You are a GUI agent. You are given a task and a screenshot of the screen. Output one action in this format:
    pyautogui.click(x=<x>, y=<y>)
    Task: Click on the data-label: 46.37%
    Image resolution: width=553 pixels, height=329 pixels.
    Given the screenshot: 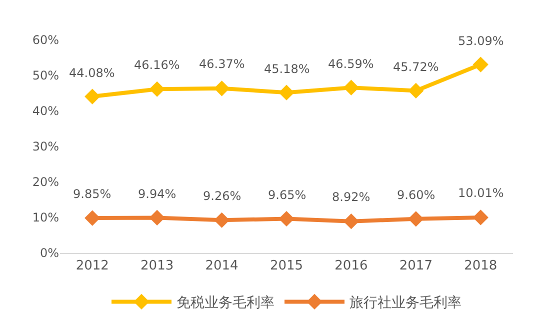 What is the action you would take?
    pyautogui.click(x=222, y=64)
    